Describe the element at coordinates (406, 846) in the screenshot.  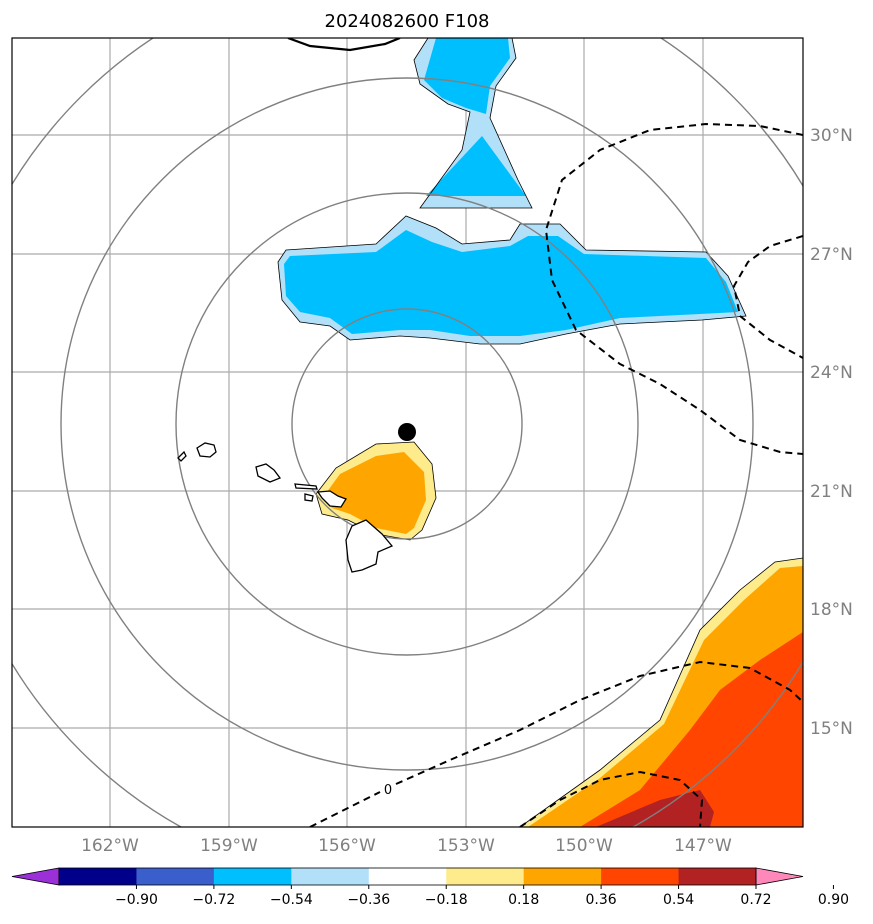
I see `longitude-labels: 162°W 159°W 156°W 153°W 150°W 147°W` at that location.